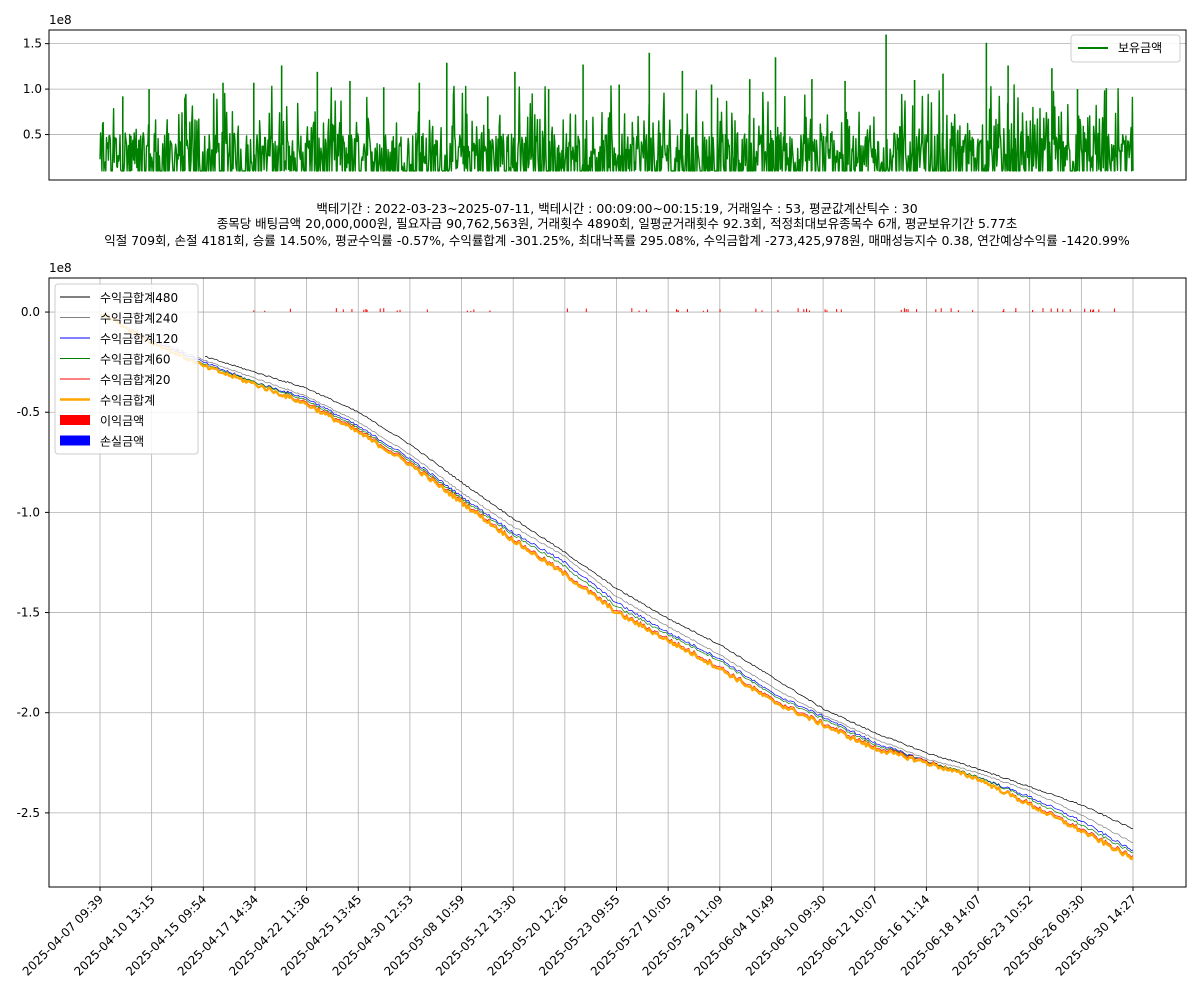 The width and height of the screenshot is (1200, 1000). I want to click on holding-amount-legend-box, so click(1125, 48).